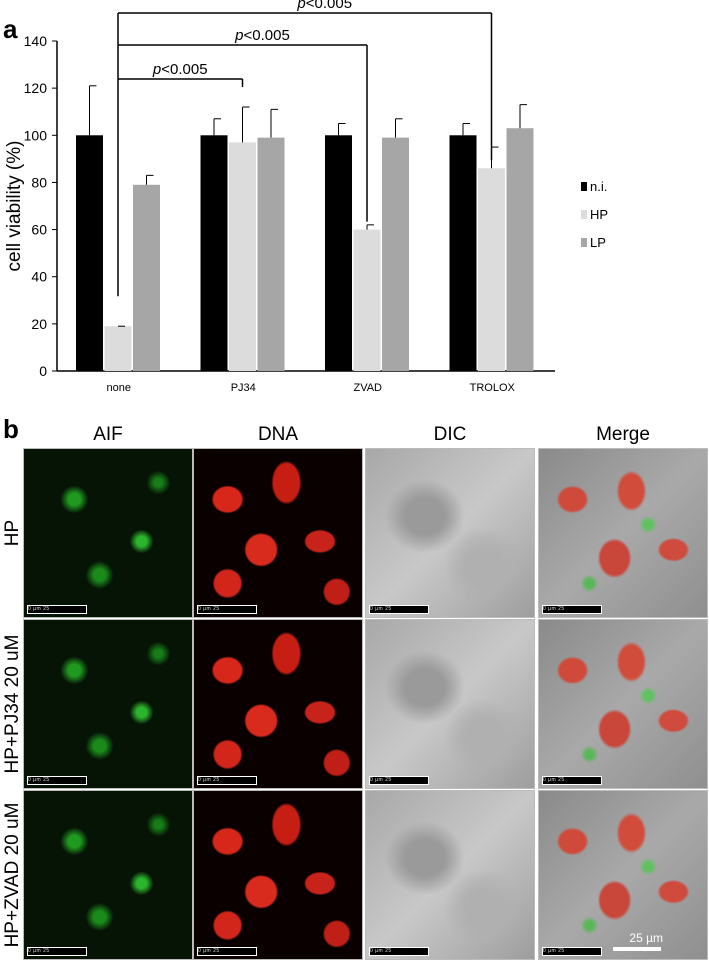 The image size is (709, 962). I want to click on bar-HP-PJ34, so click(242, 256).